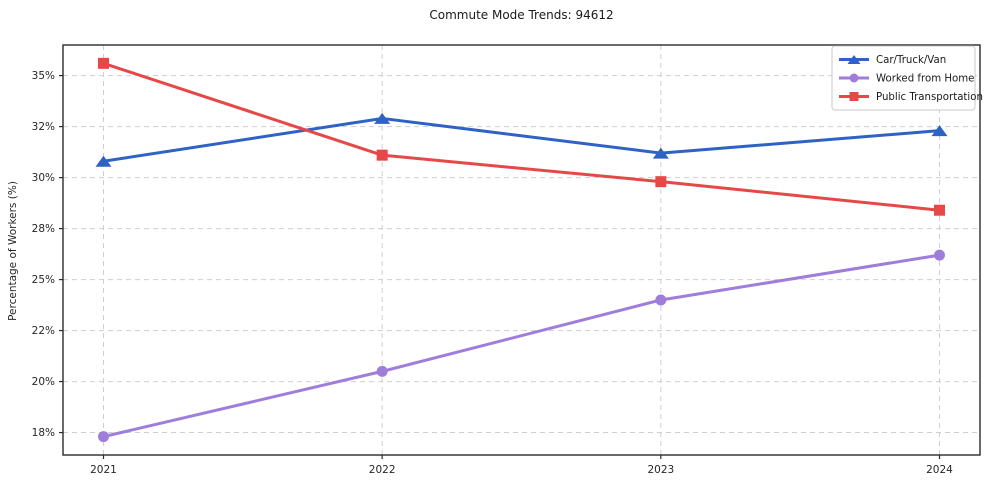  What do you see at coordinates (854, 78) in the screenshot?
I see `legend-marker-circle` at bounding box center [854, 78].